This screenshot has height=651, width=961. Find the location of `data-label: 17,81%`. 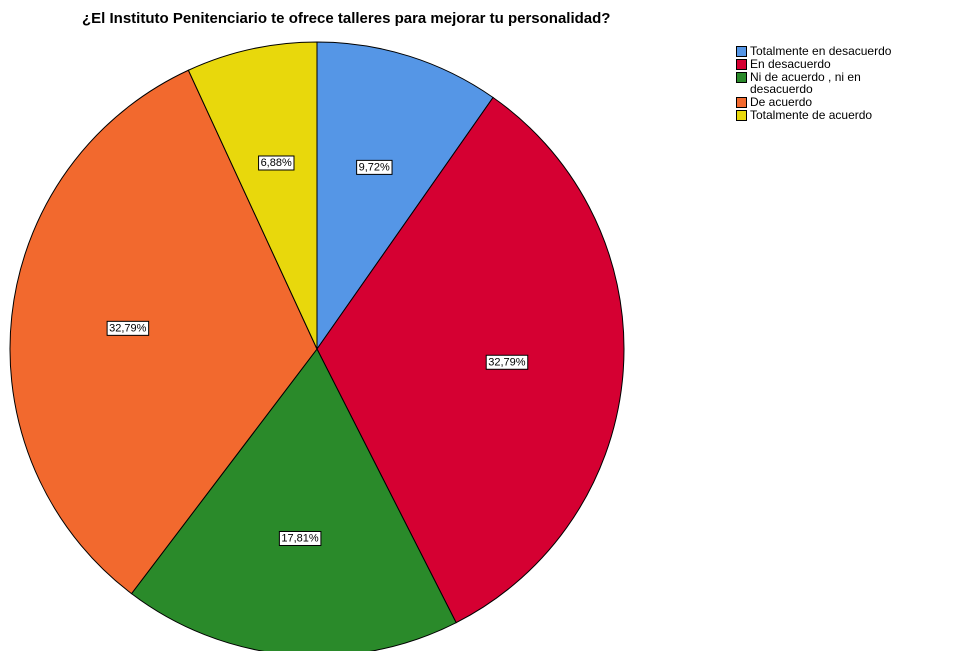

data-label: 17,81% is located at coordinates (300, 538).